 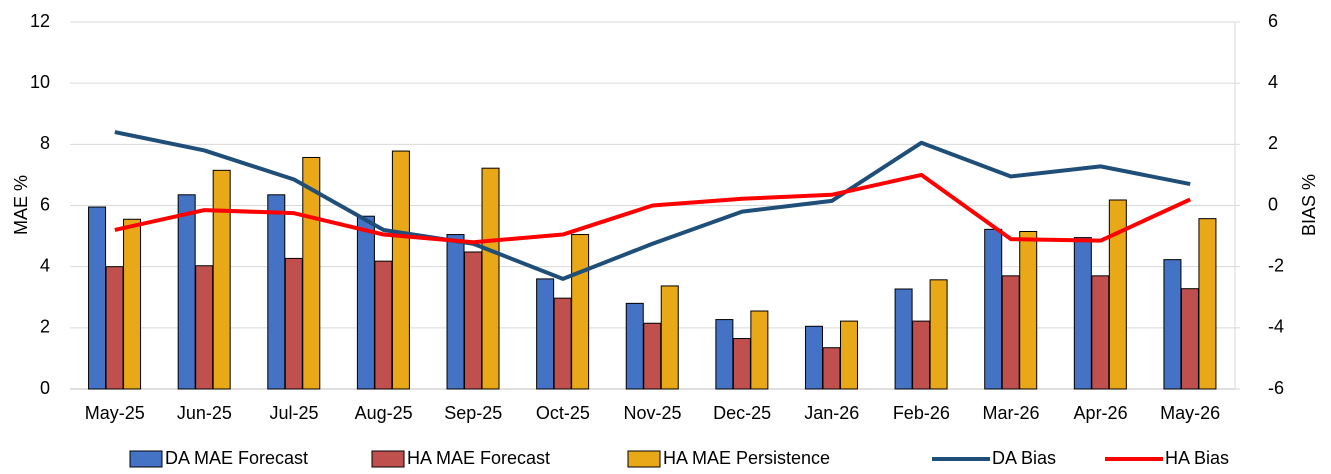 I want to click on y2-axis-title: BIAS %, so click(x=1309, y=205).